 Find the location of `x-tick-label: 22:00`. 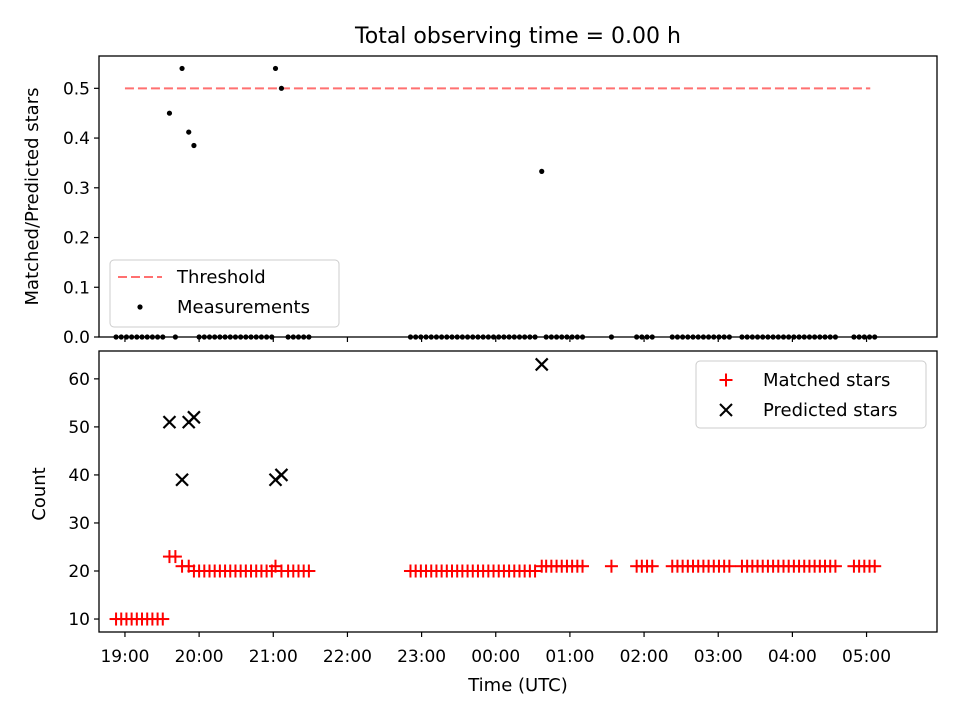

x-tick-label: 22:00 is located at coordinates (347, 657).